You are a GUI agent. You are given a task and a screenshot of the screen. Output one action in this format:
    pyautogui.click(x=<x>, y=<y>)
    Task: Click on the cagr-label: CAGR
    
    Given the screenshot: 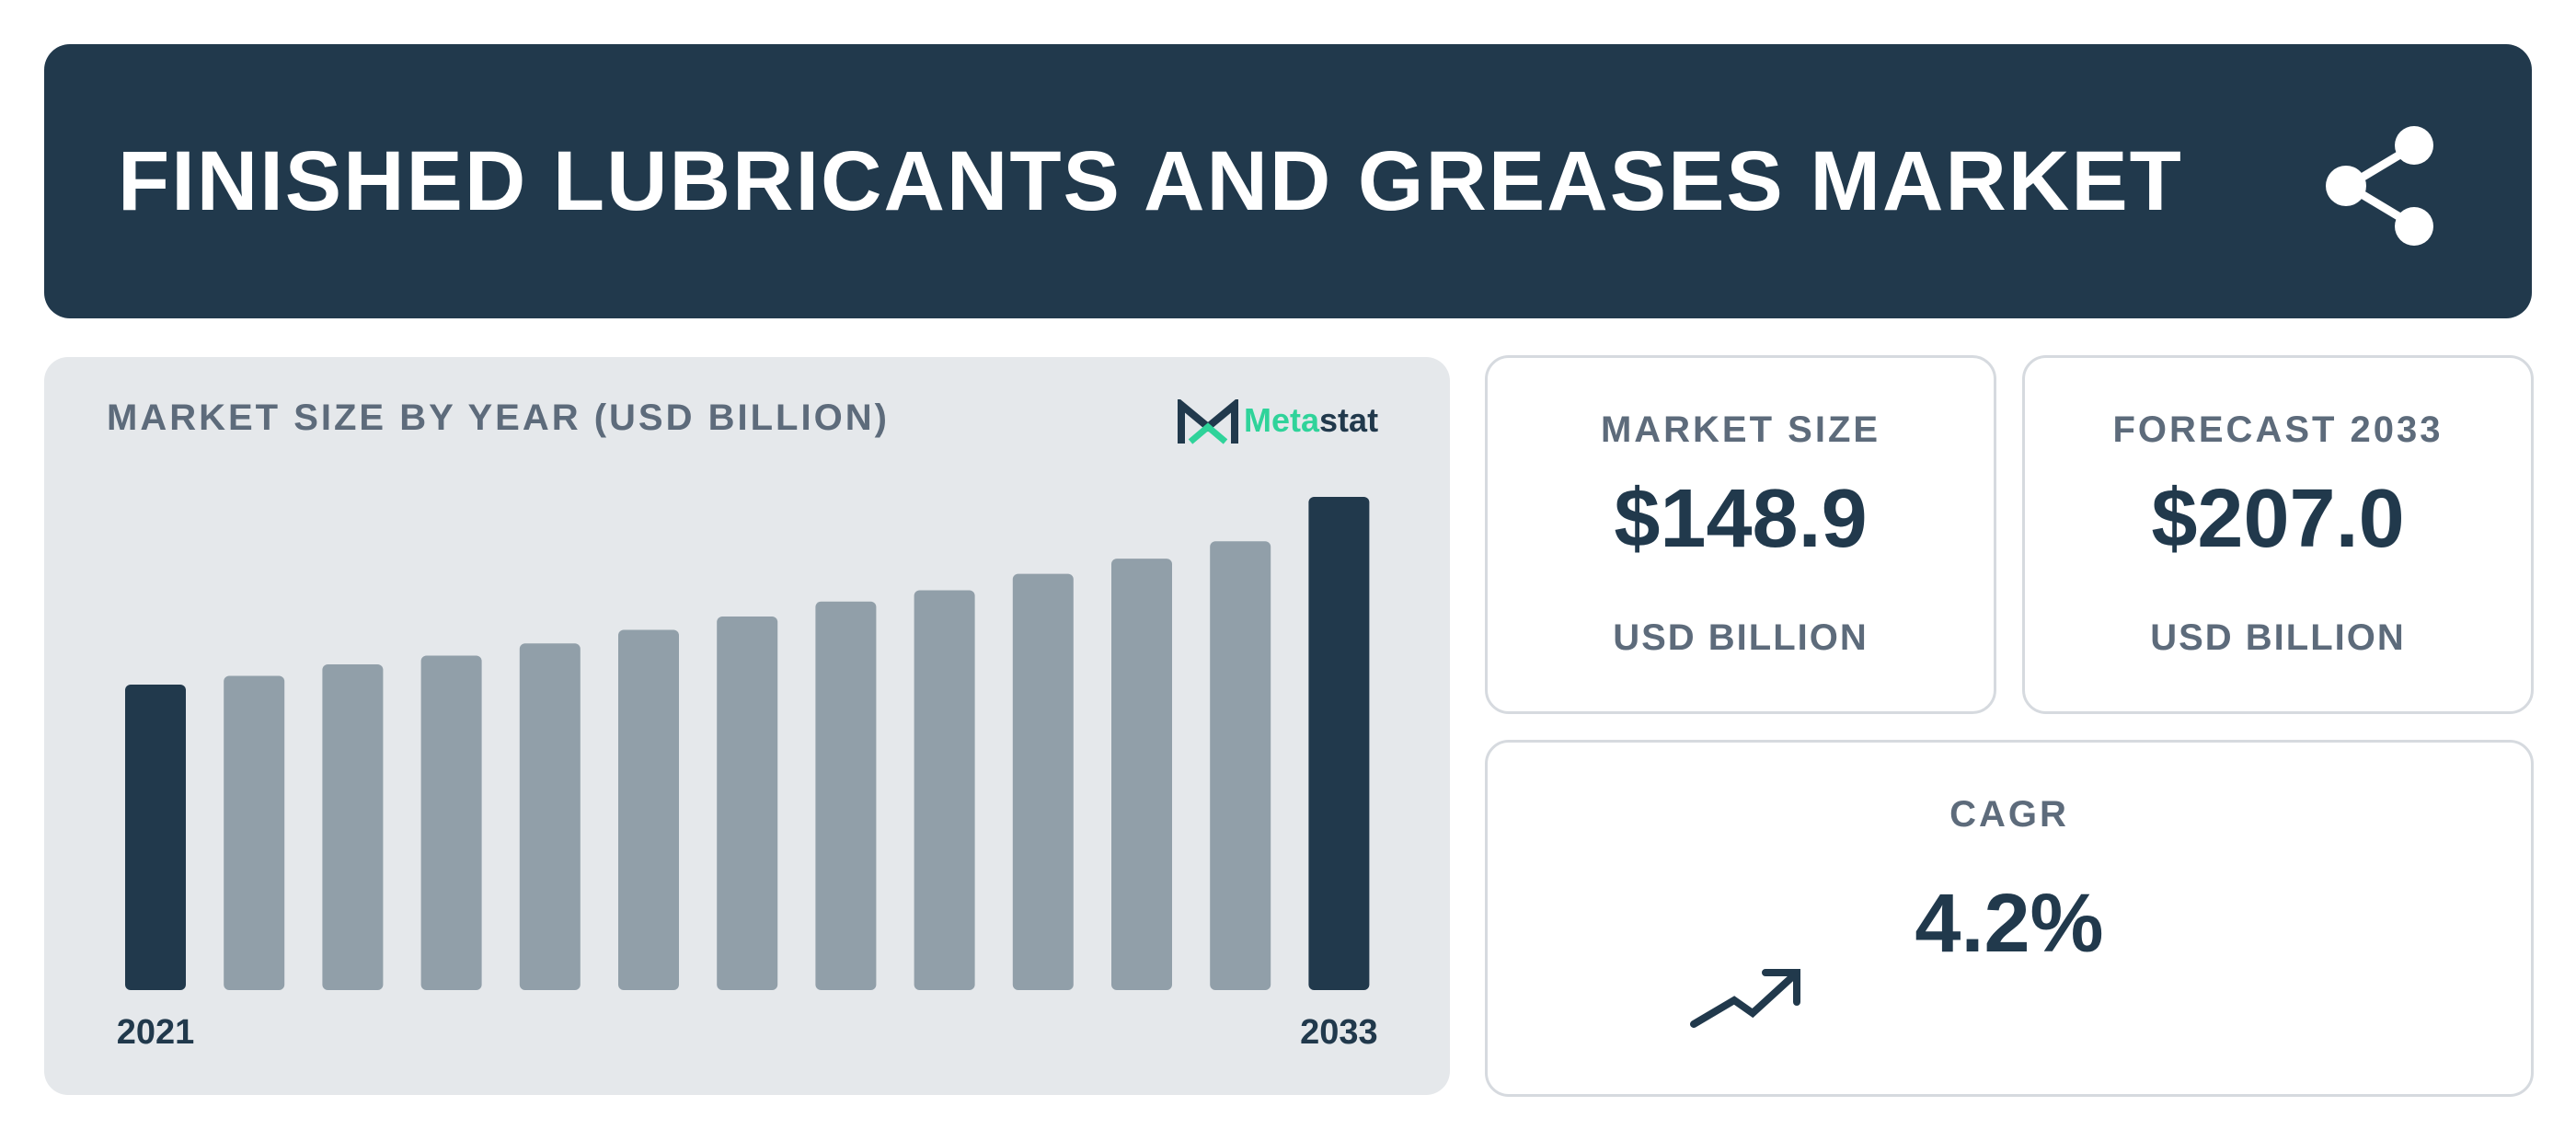 What is the action you would take?
    pyautogui.click(x=2009, y=815)
    